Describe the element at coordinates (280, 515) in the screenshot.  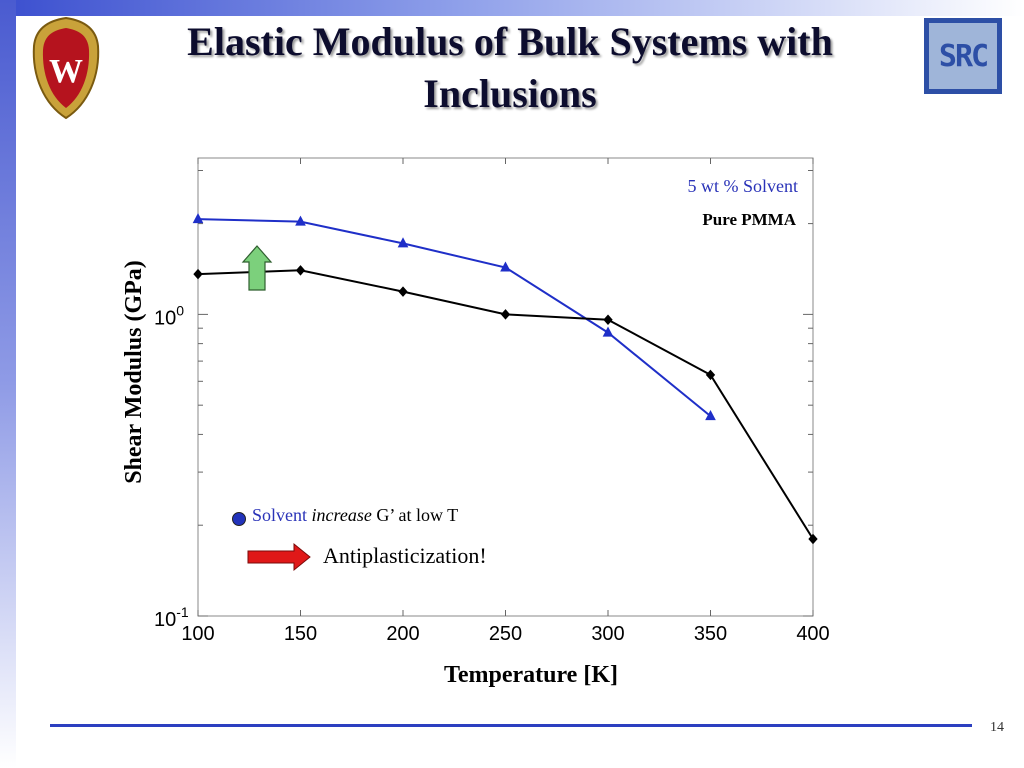
I see `solvent-word: Solvent` at that location.